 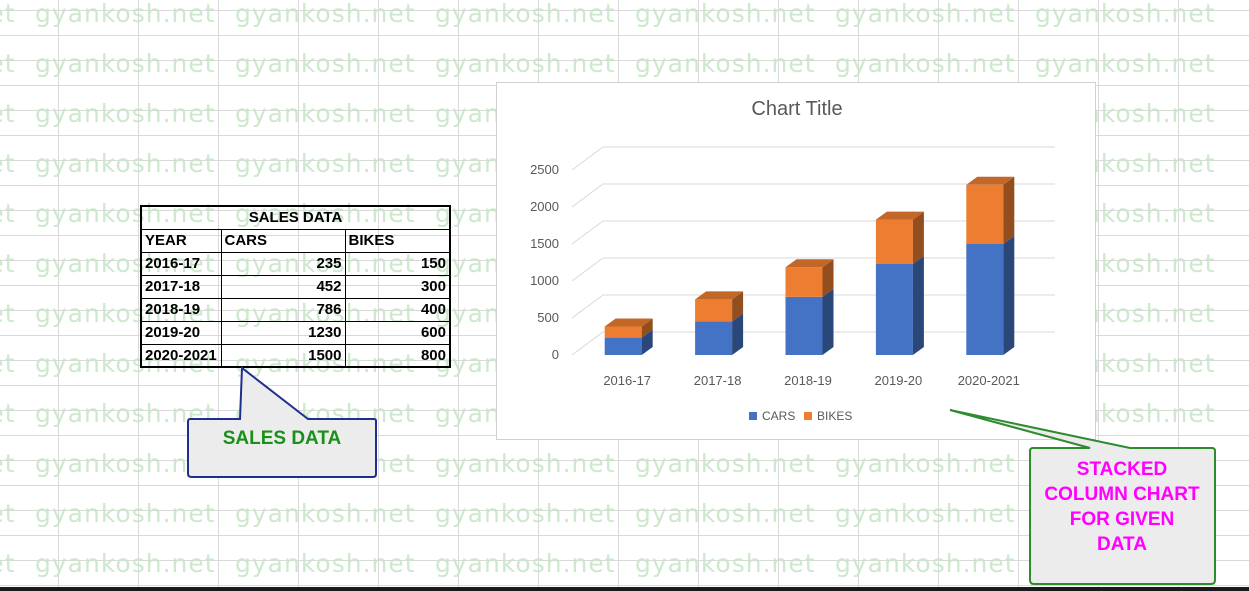 I want to click on table-row: 2018-19 786 400, so click(x=295, y=309).